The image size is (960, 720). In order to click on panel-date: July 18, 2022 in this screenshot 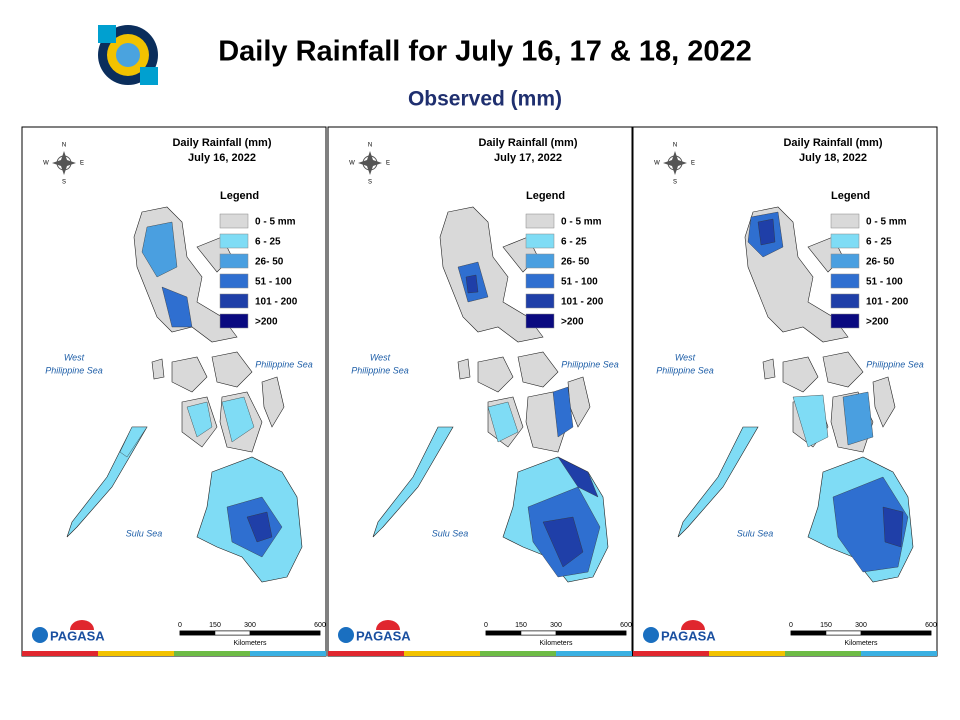, I will do `click(833, 158)`.